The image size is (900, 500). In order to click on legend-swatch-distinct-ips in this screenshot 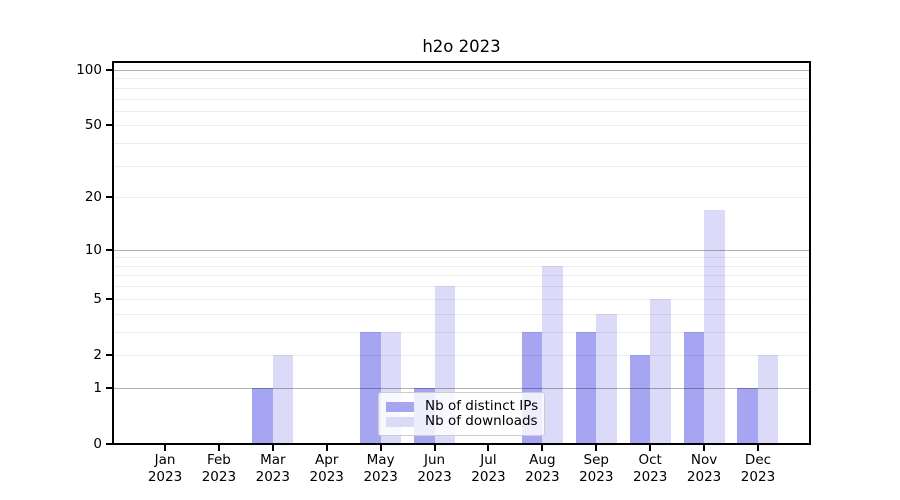, I will do `click(400, 406)`.